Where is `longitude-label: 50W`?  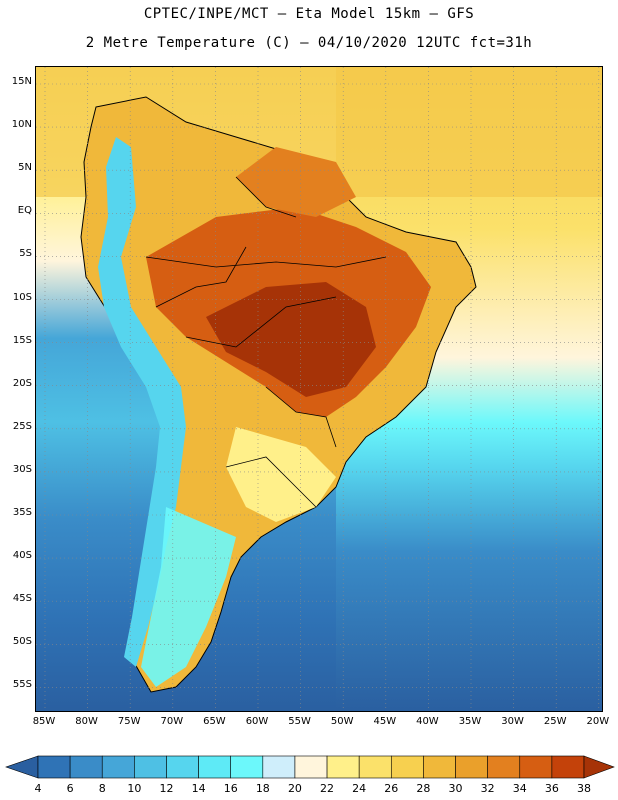
longitude-label: 50W is located at coordinates (342, 721).